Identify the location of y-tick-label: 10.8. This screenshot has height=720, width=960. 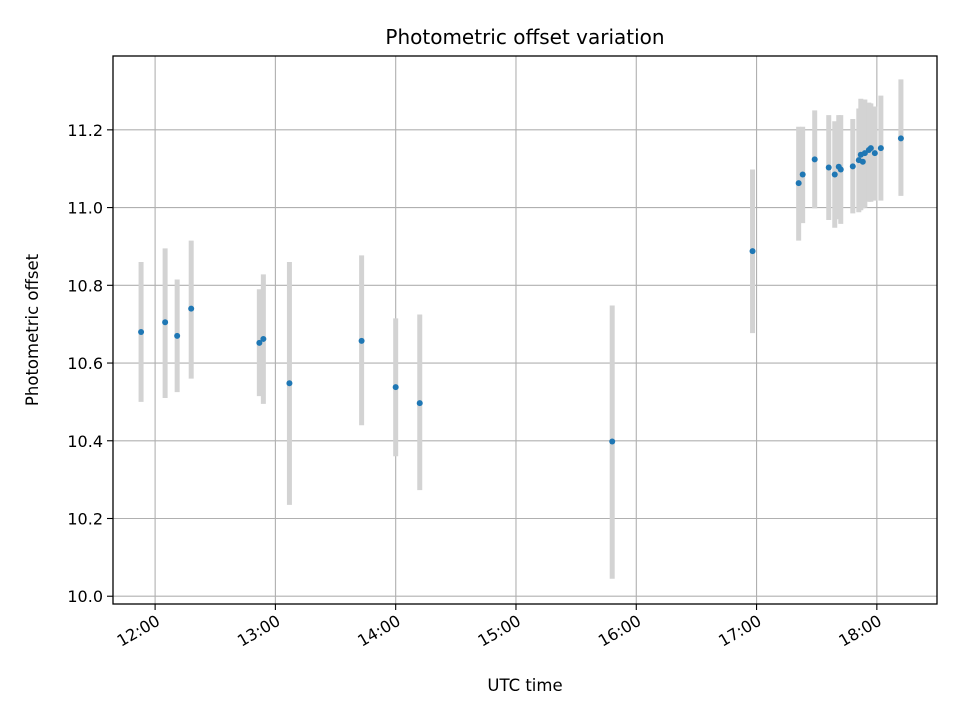
(85, 285).